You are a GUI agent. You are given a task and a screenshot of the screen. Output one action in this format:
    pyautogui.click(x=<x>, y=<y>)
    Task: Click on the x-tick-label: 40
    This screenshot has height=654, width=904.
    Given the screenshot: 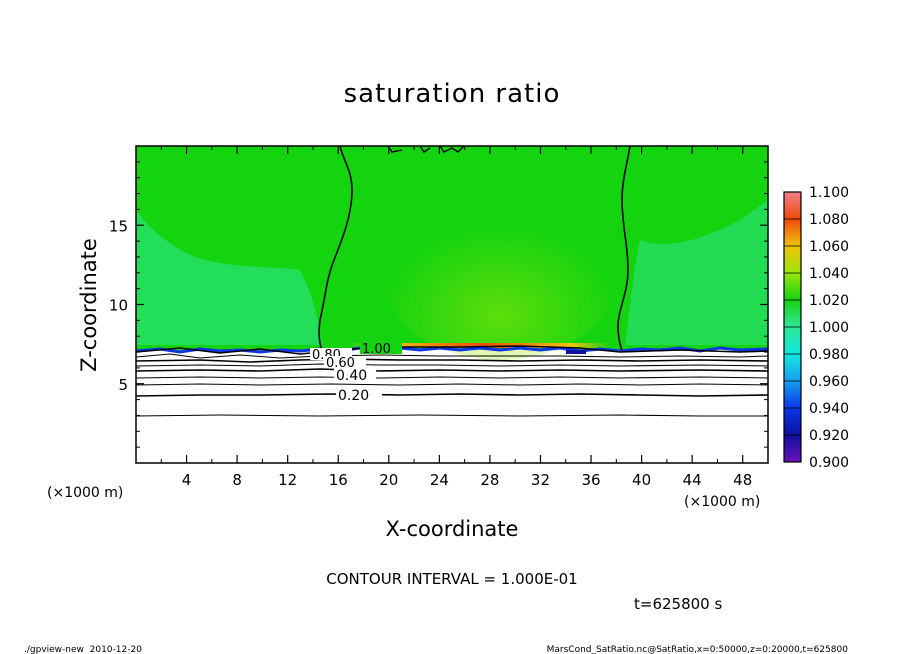 What is the action you would take?
    pyautogui.click(x=641, y=480)
    